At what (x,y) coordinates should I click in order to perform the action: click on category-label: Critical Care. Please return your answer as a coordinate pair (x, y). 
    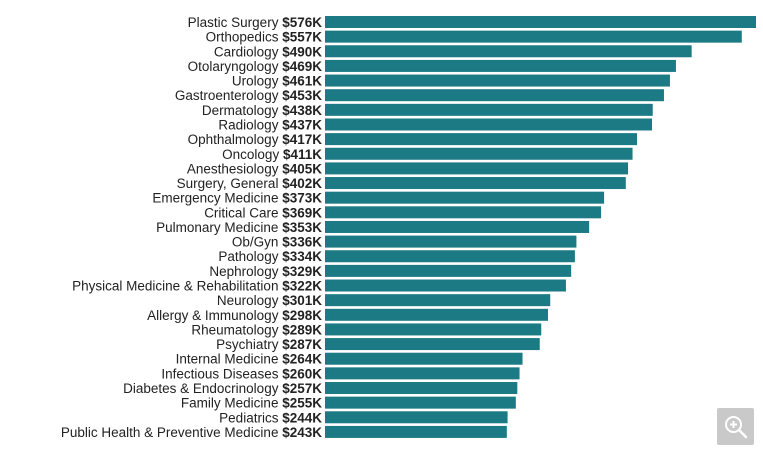
    Looking at the image, I should click on (243, 212).